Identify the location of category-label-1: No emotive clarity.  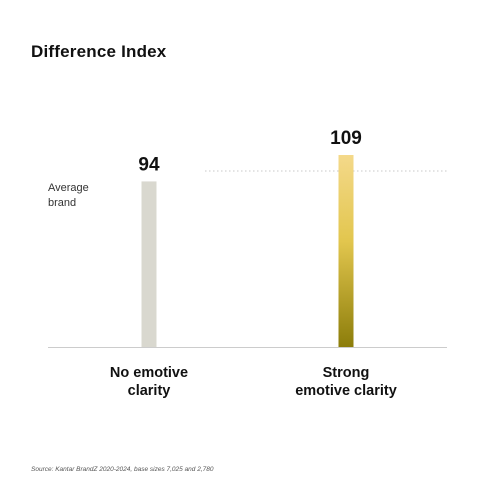
(149, 382).